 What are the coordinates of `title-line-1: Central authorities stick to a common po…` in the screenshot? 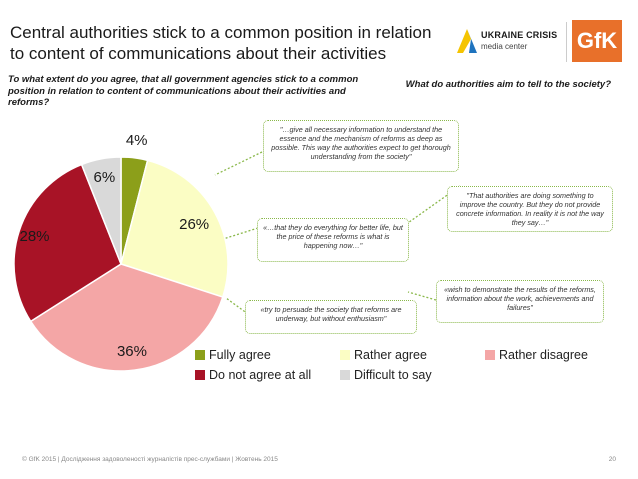 It's located at (221, 32).